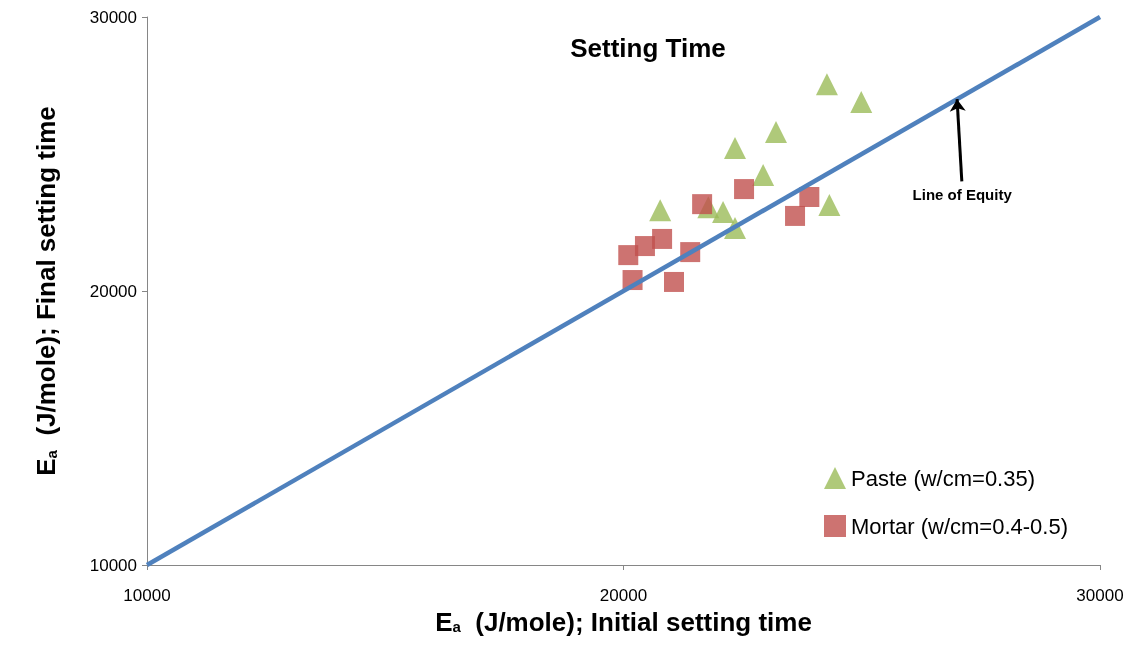 This screenshot has width=1143, height=667. Describe the element at coordinates (113, 565) in the screenshot. I see `y-tick-label: 10000` at that location.